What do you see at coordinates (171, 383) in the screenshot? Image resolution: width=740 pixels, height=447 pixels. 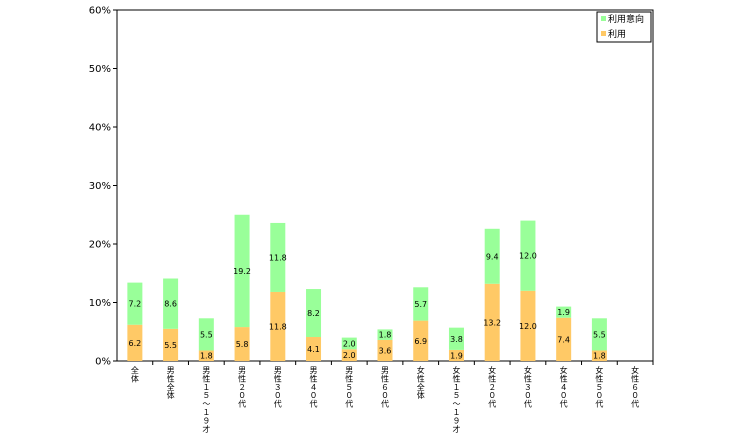 I see `x-category-label: 男性全体` at bounding box center [171, 383].